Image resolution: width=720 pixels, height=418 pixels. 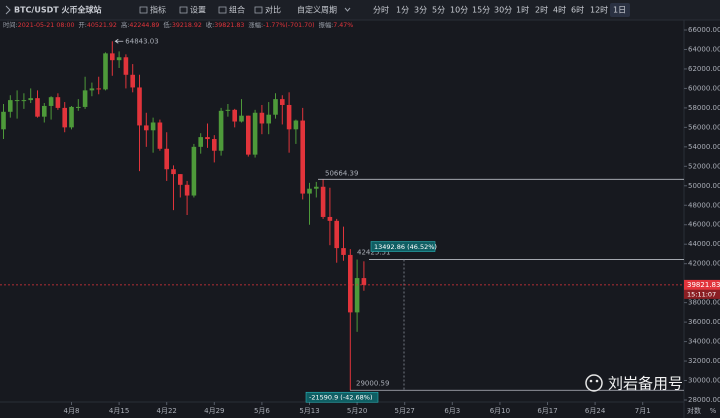 I want to click on info-value: 7.47%, so click(x=343, y=25).